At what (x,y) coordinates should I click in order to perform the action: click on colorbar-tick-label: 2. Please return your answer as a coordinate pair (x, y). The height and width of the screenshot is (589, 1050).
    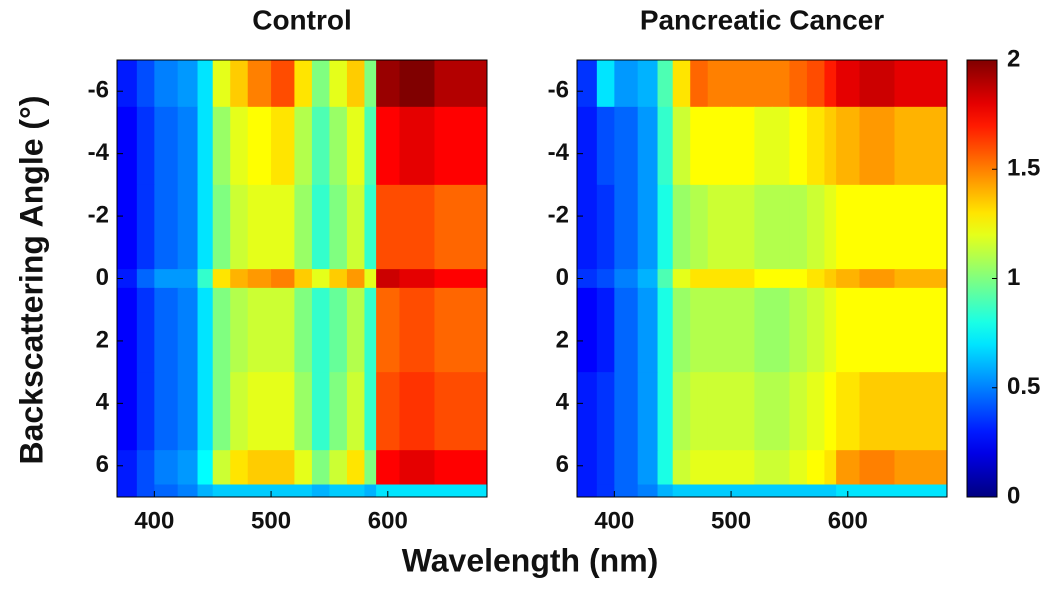
    Looking at the image, I should click on (1013, 58).